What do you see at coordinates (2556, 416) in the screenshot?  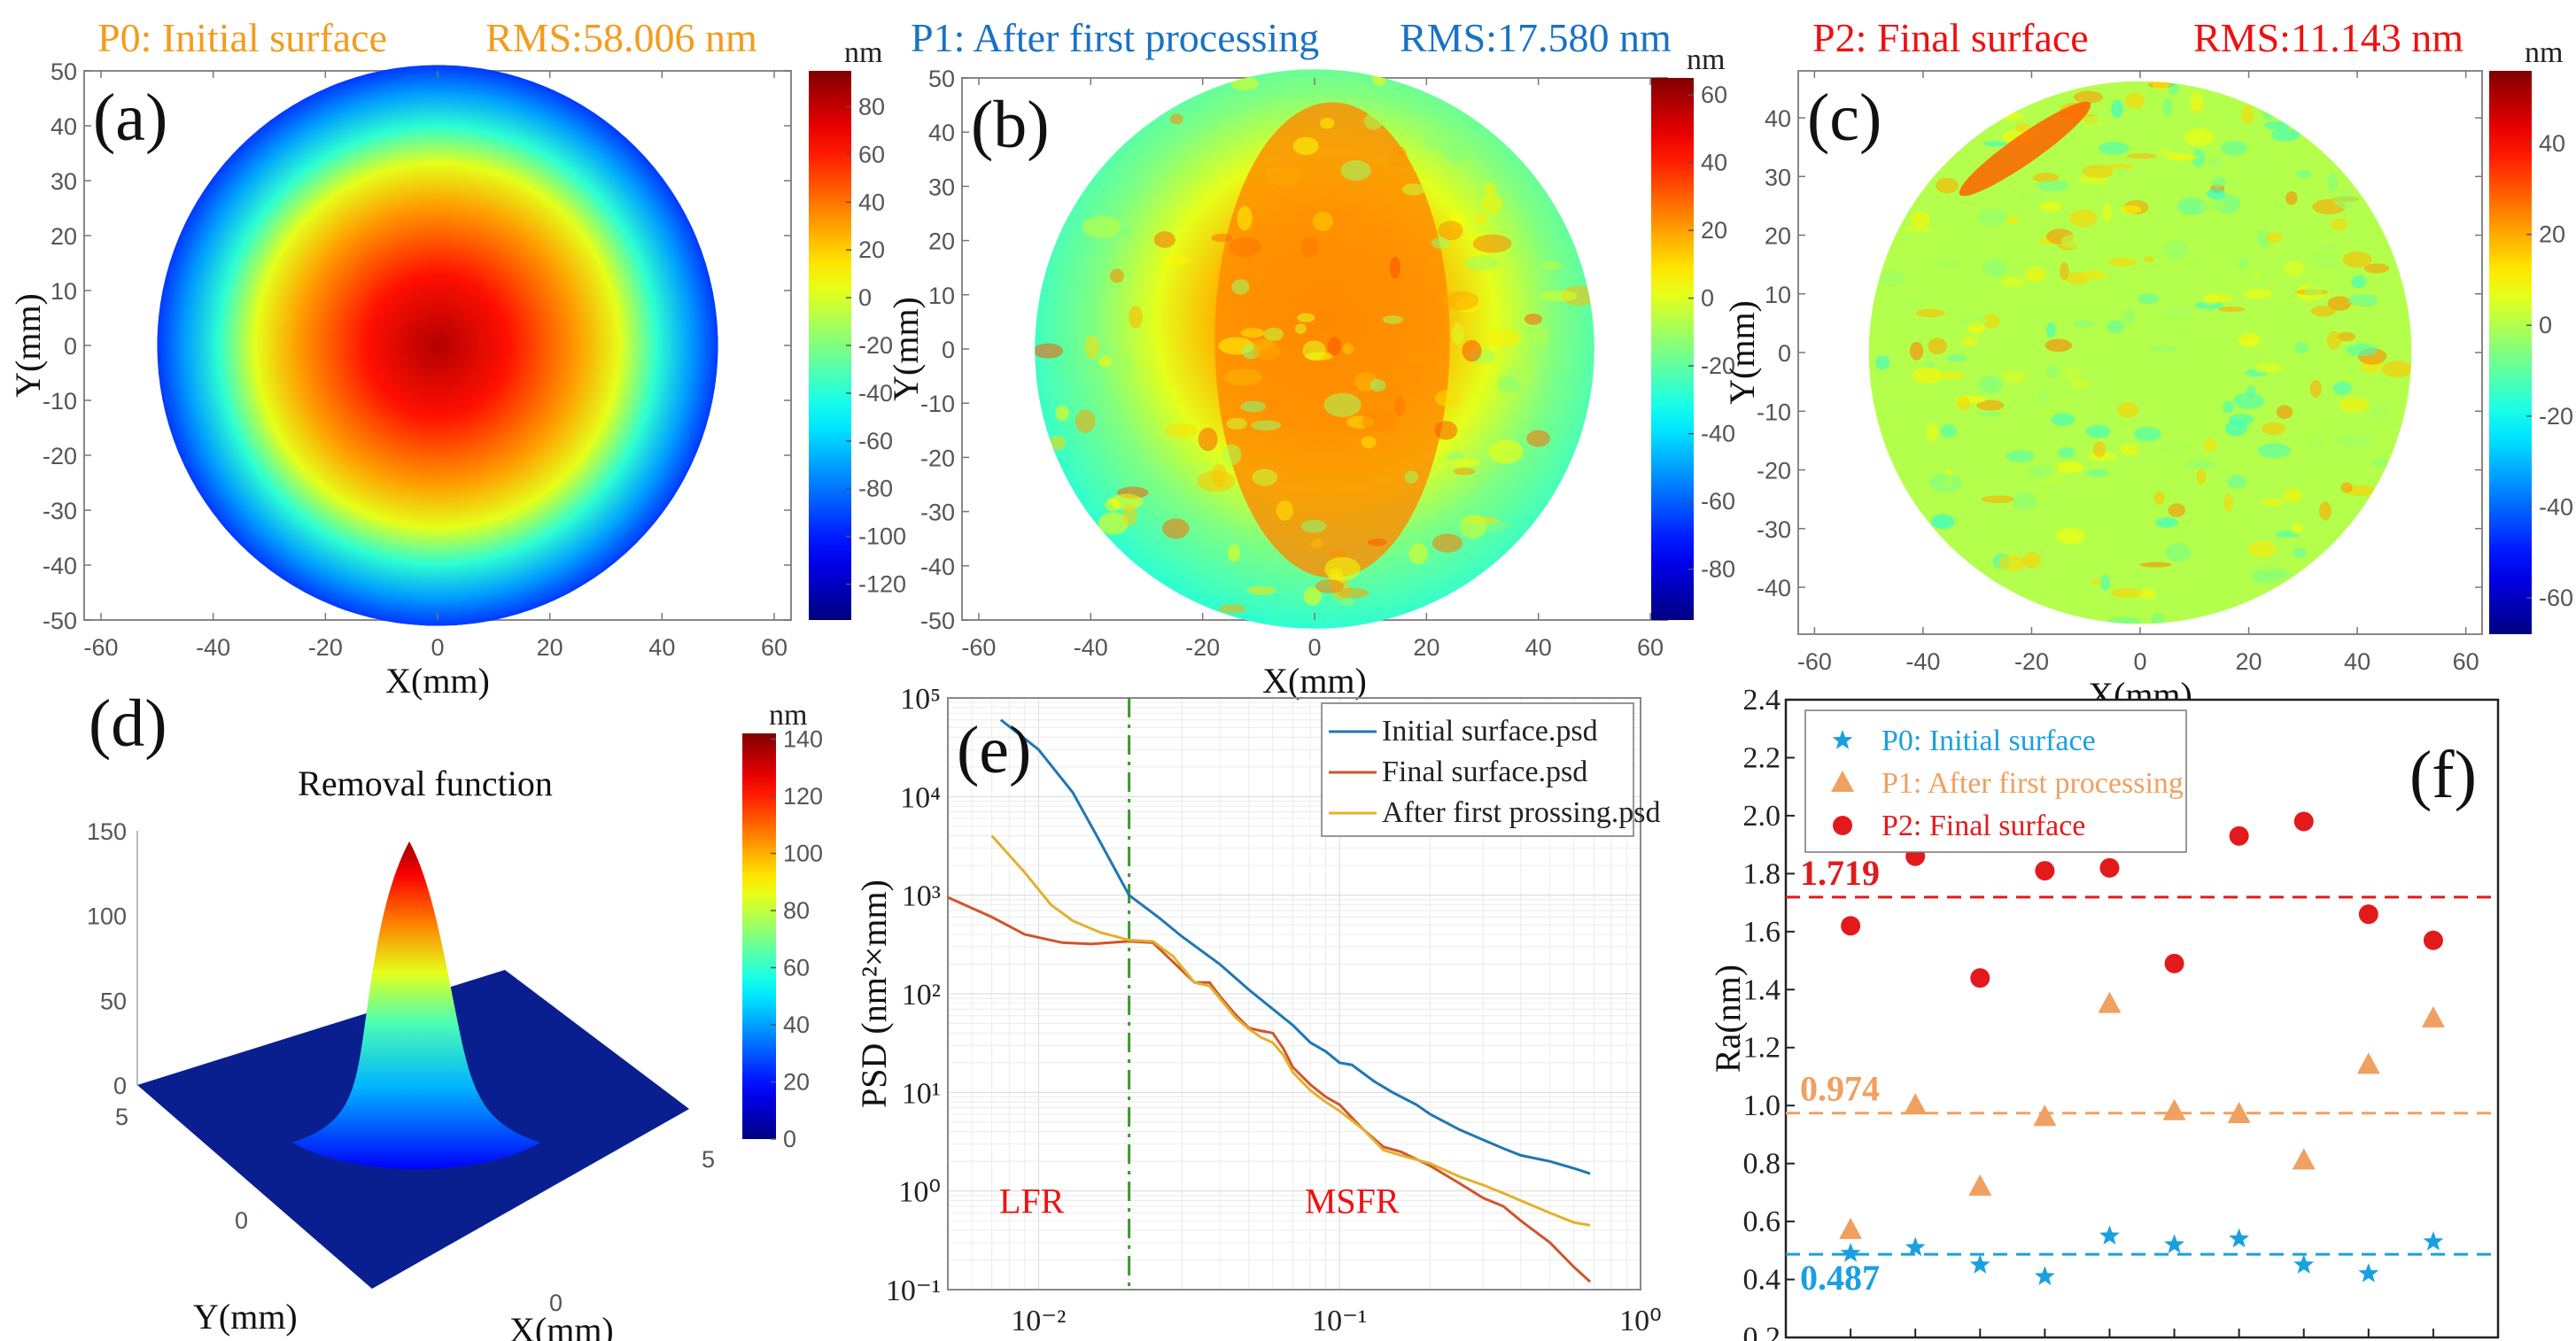 I see `colorbar-tick-label: -20` at bounding box center [2556, 416].